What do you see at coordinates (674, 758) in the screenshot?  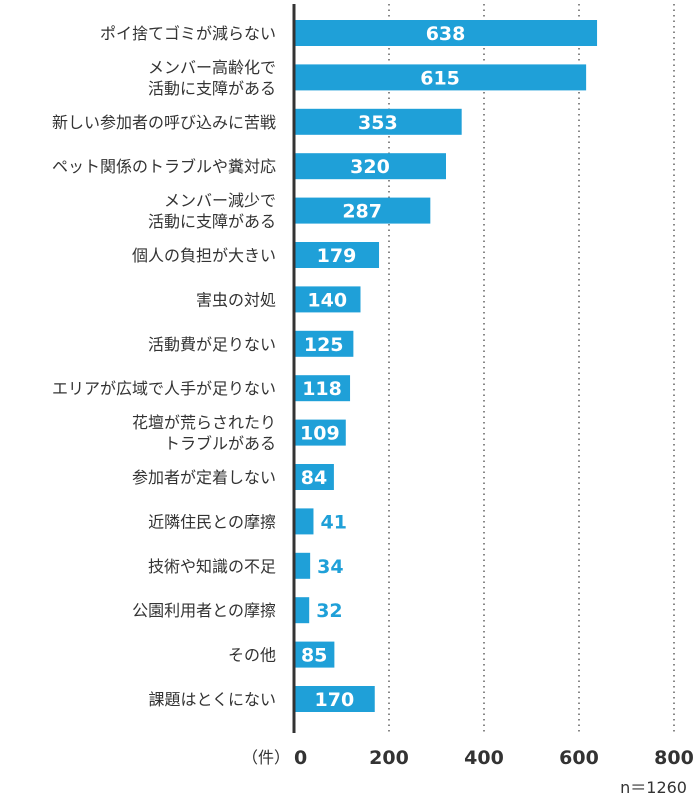 I see `x-tick-label: 800` at bounding box center [674, 758].